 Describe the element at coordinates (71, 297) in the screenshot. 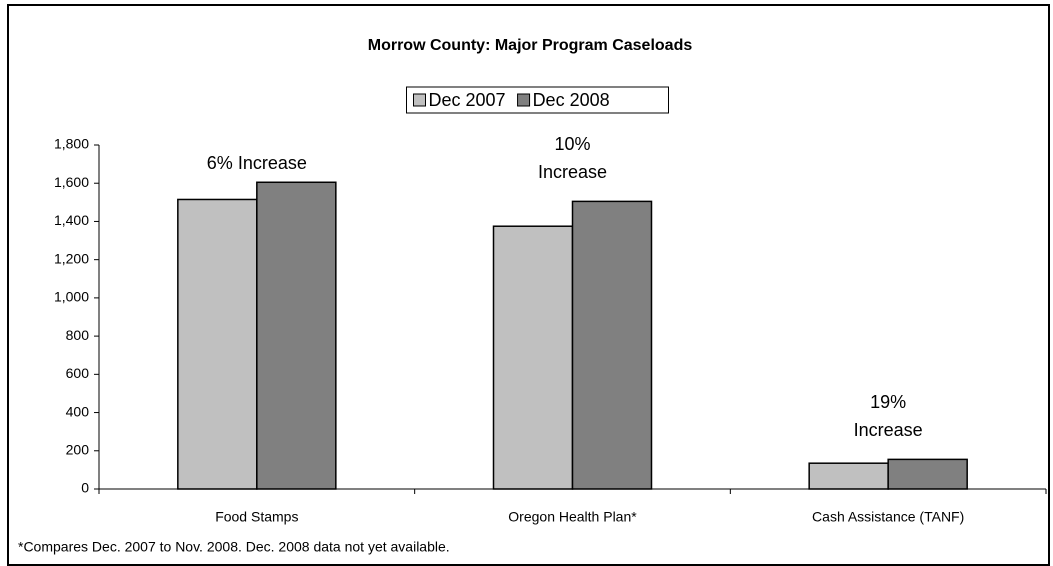

I see `y-tick-label: 1,000` at that location.